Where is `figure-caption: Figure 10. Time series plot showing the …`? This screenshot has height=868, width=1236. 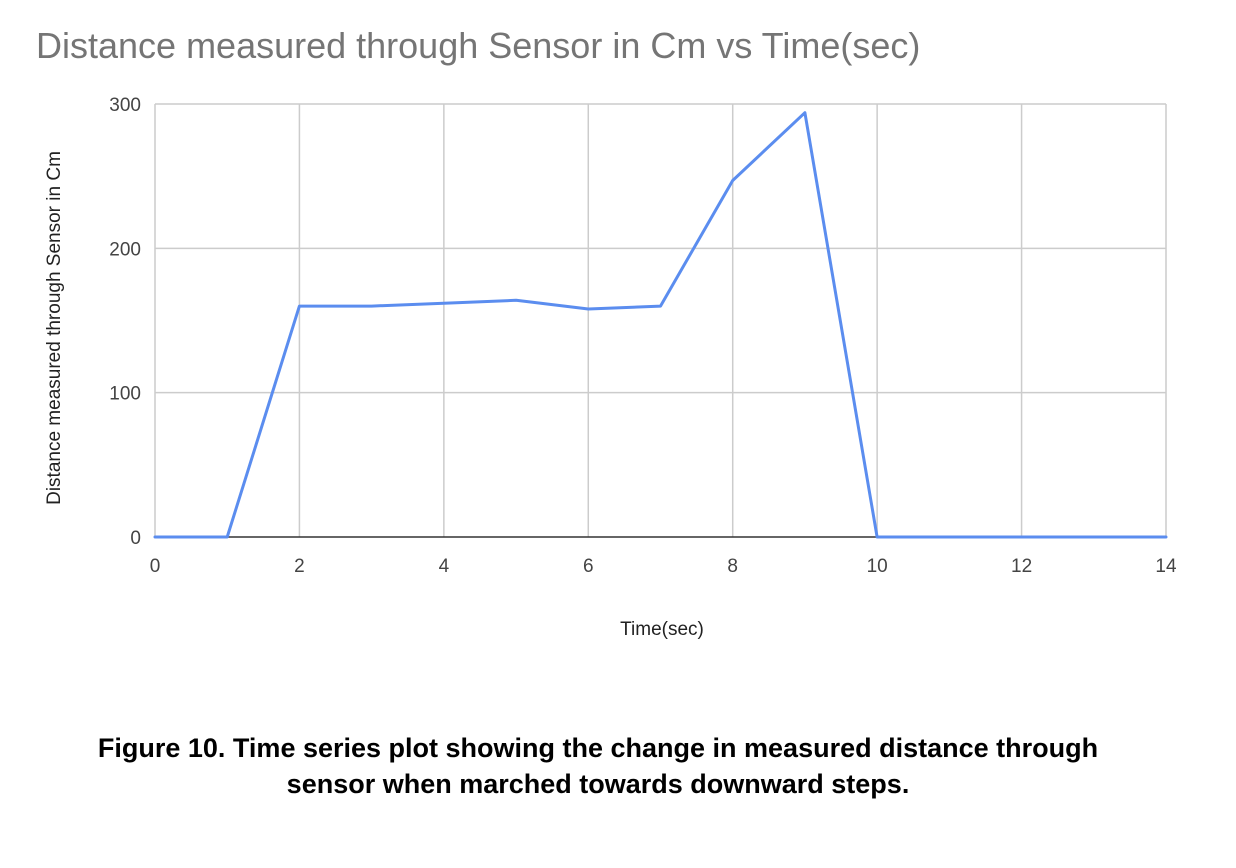 figure-caption: Figure 10. Time series plot showing the … is located at coordinates (598, 766).